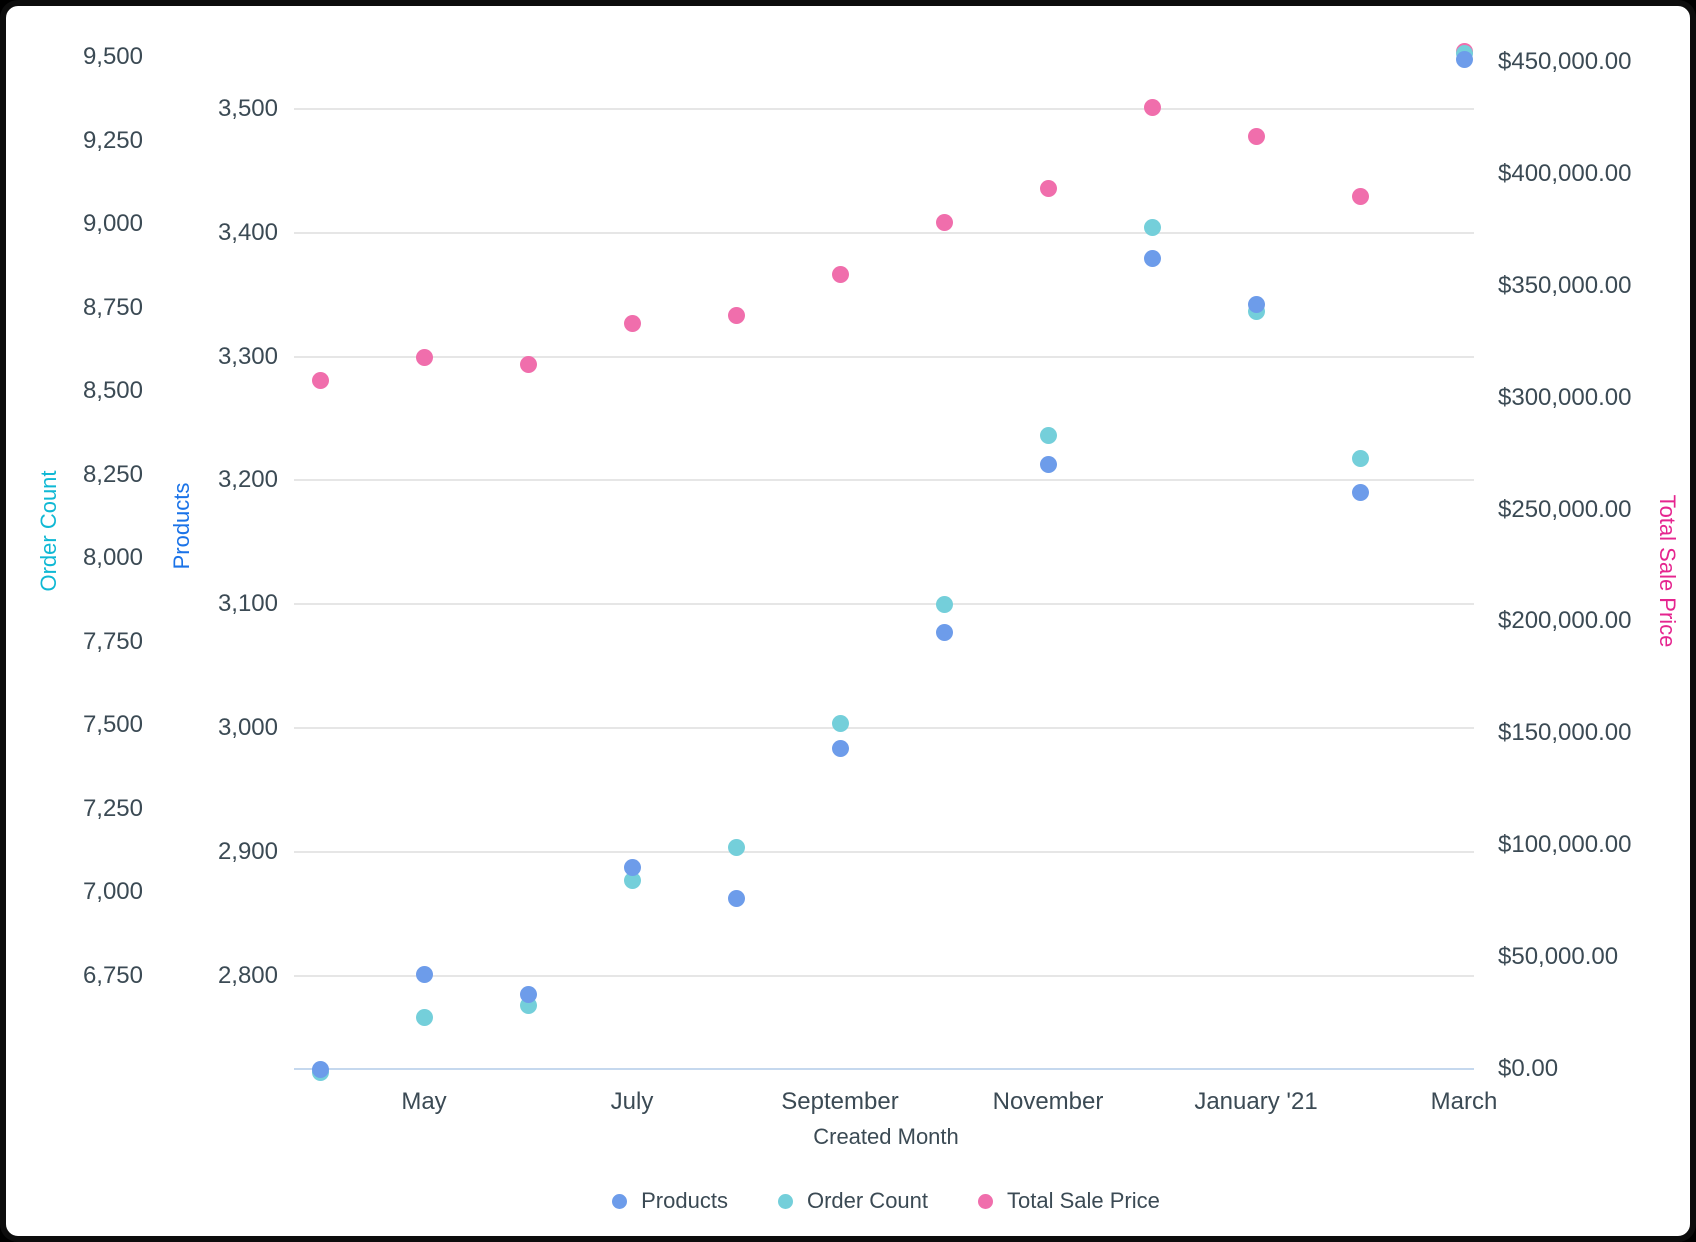  I want to click on chart-legend: Products Order Count Total Sale Price, so click(886, 1201).